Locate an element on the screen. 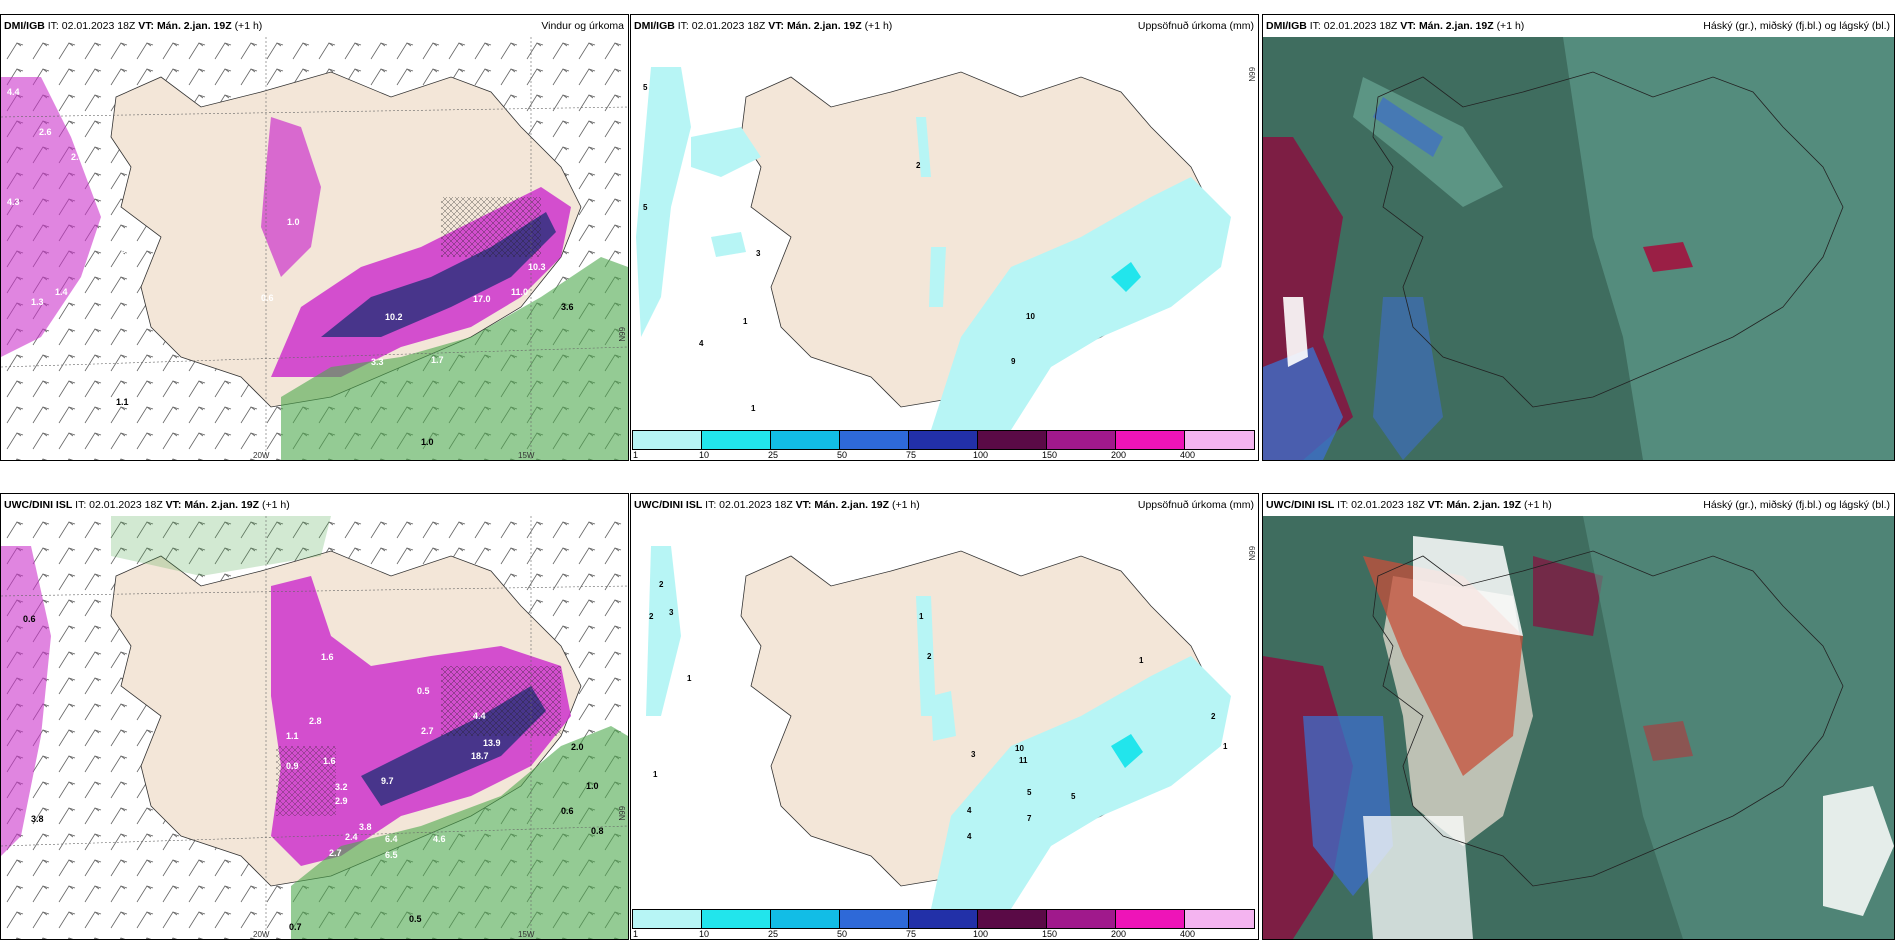  value-label: 1.6 is located at coordinates (327, 657).